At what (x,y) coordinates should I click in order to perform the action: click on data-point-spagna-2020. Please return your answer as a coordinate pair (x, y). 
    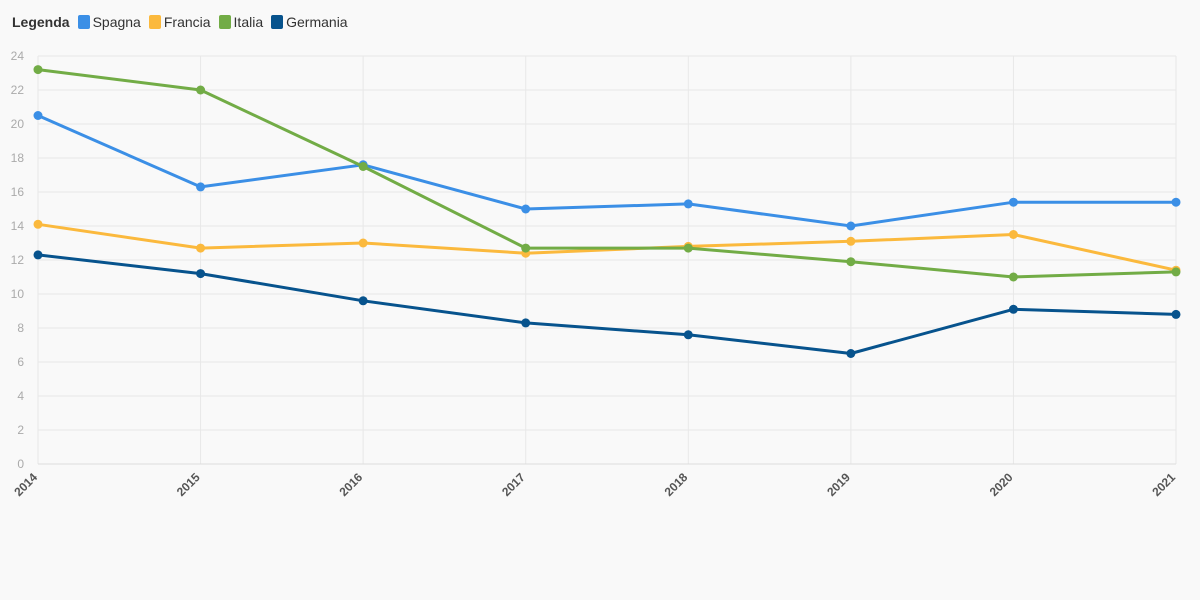
    Looking at the image, I should click on (1013, 202).